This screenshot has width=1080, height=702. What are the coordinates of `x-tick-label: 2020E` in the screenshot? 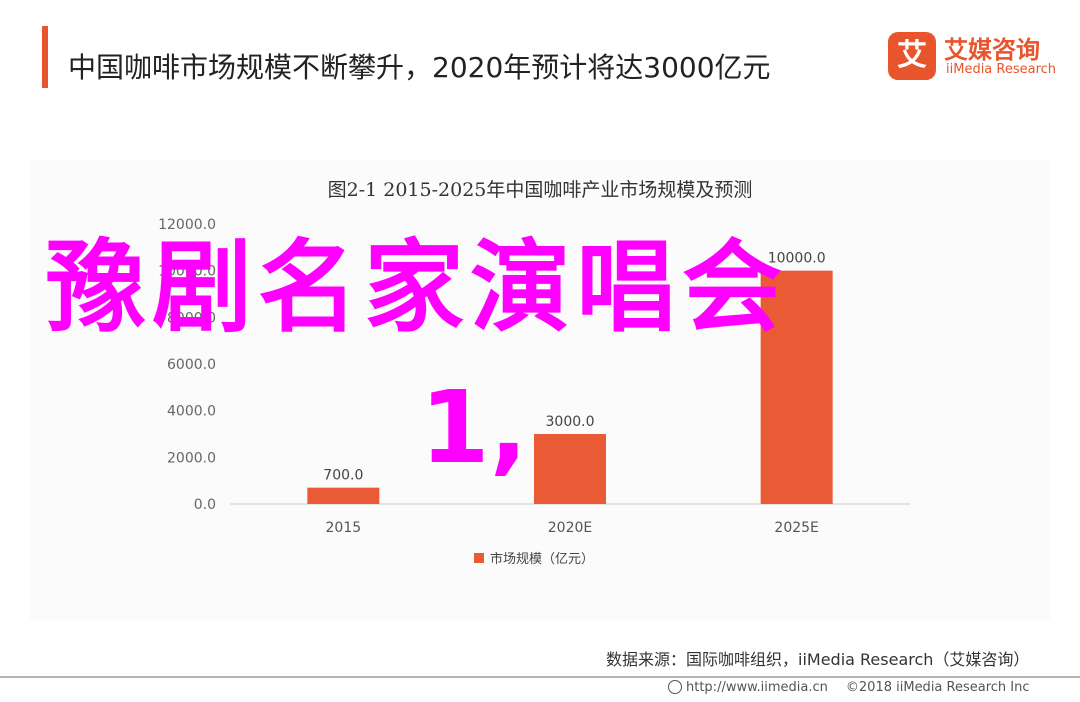 It's located at (570, 528).